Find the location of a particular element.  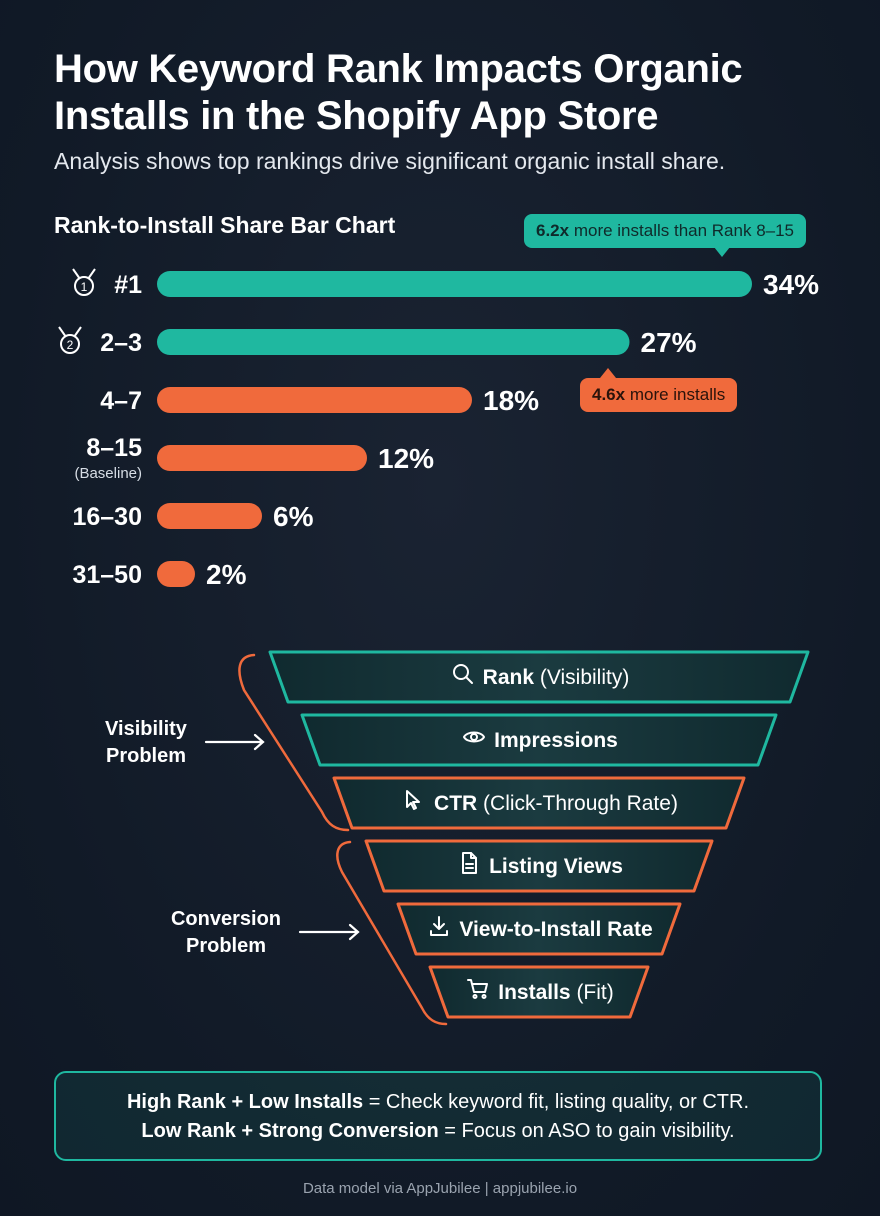

conversion-bracket is located at coordinates (392, 933).